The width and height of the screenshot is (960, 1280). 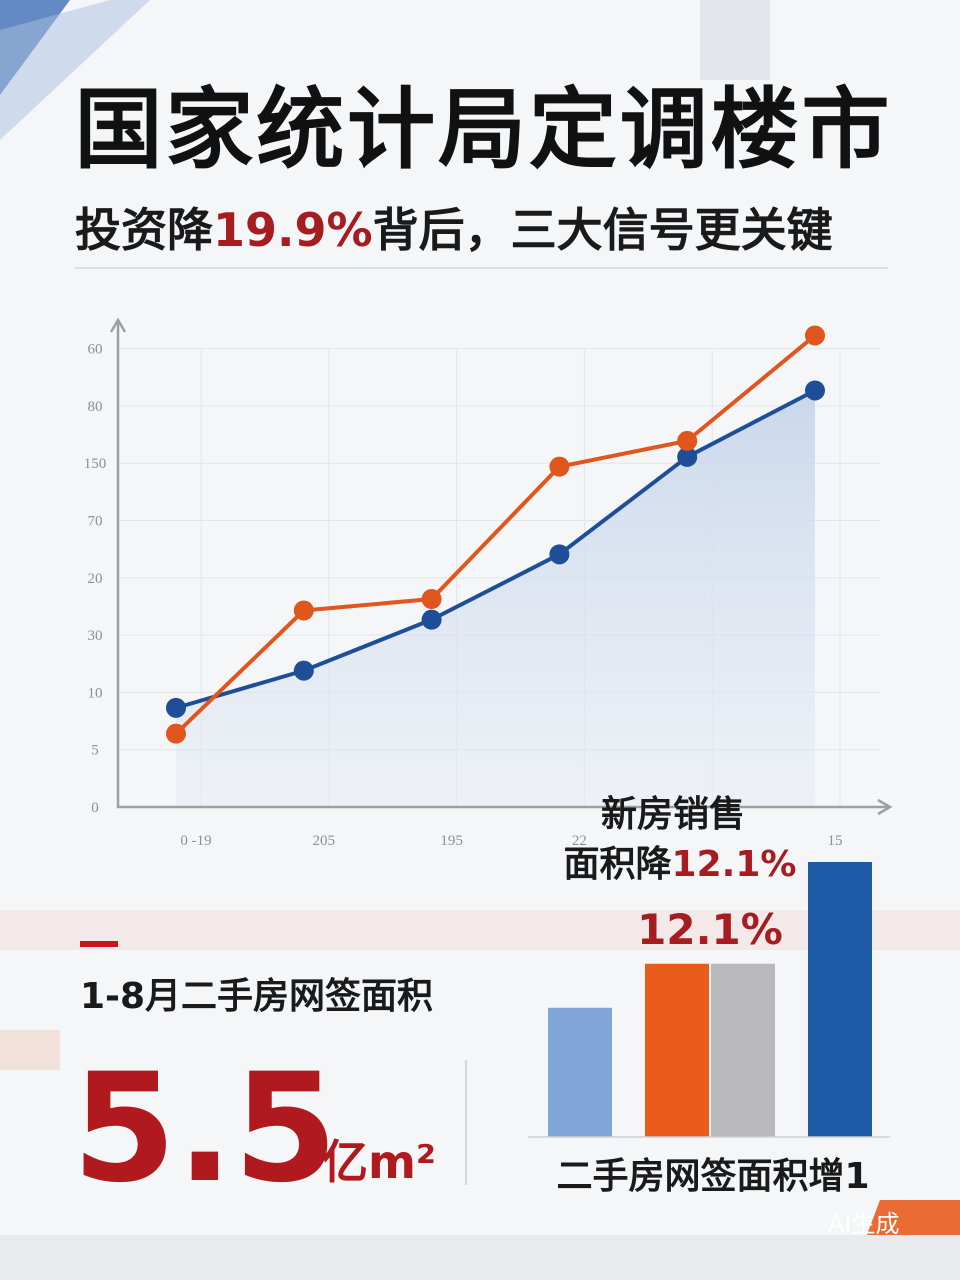 I want to click on x-tick-label: 22, so click(x=579, y=841).